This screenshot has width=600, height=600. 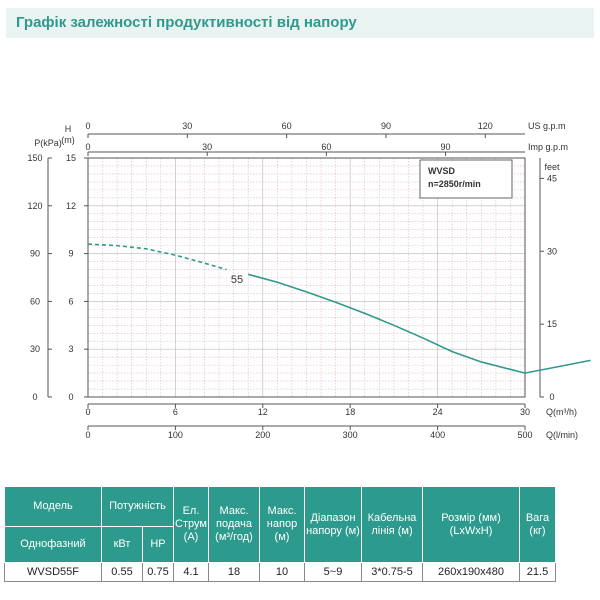 I want to click on q-m3h-tick-label: 6, so click(x=175, y=412).